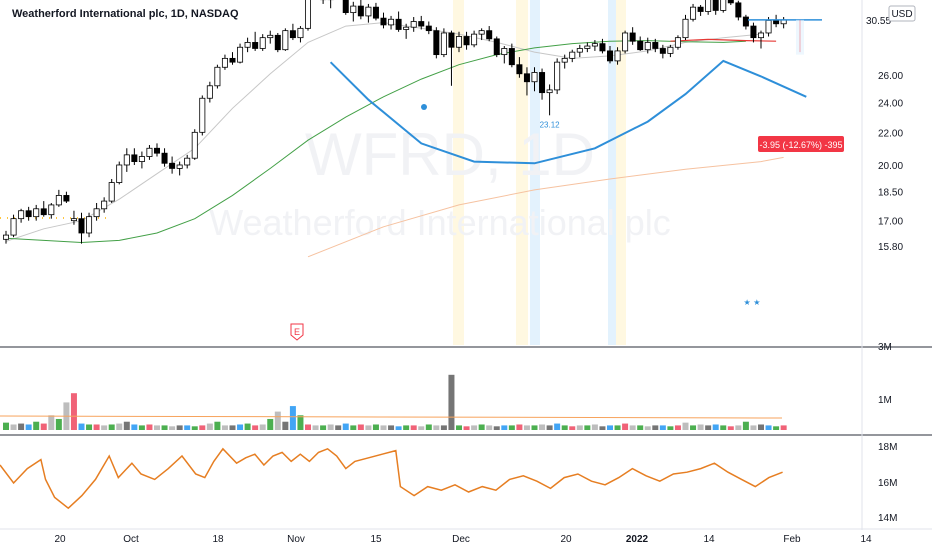 The image size is (932, 550). Describe the element at coordinates (890, 166) in the screenshot. I see `price-tick-label: 20.00` at that location.